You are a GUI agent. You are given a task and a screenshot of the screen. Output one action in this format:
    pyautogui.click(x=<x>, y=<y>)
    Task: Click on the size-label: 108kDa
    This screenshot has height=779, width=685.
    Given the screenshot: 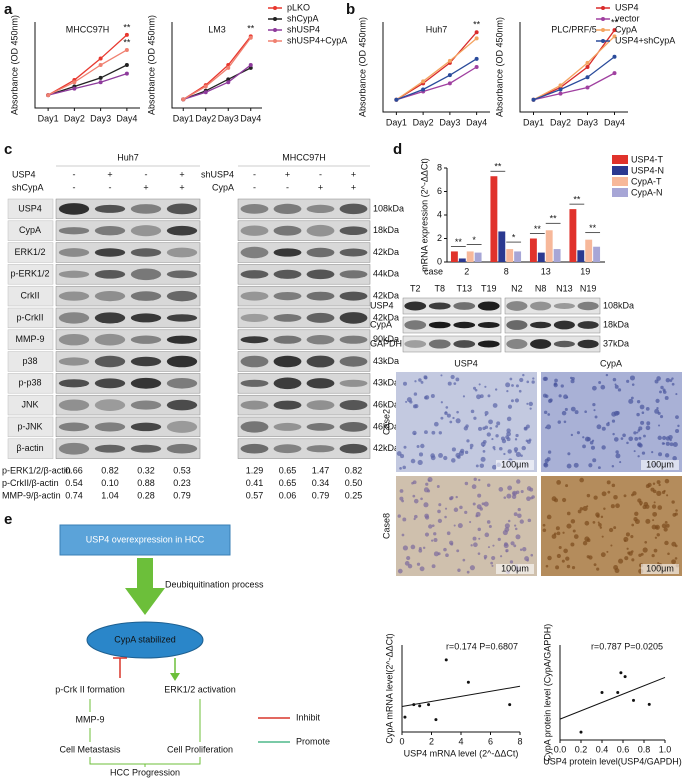 What is the action you would take?
    pyautogui.click(x=618, y=305)
    